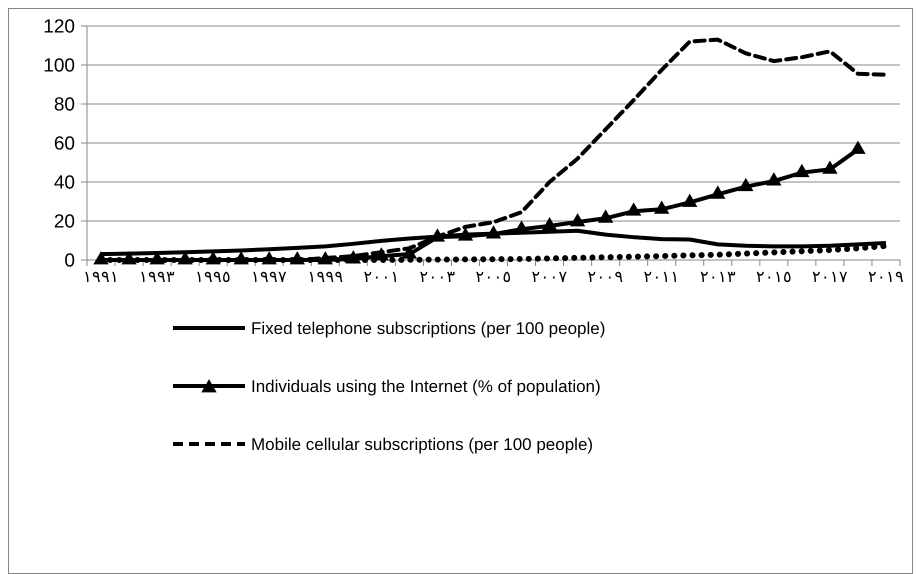 This screenshot has height=574, width=917. Describe the element at coordinates (606, 277) in the screenshot. I see `x-tick-label: ٢٠٠٩` at that location.